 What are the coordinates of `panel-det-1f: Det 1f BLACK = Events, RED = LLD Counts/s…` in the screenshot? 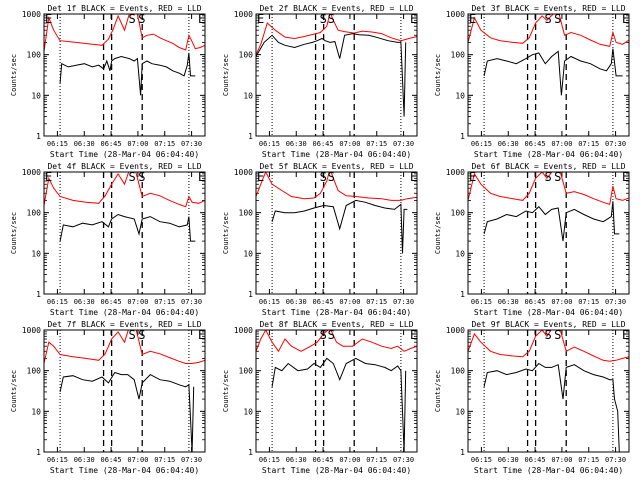 It's located at (108, 81).